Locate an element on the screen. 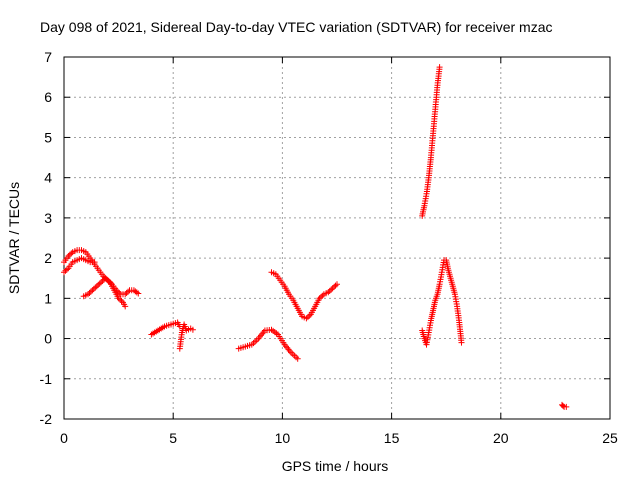  y-tick-label-1: -1 is located at coordinates (46, 379).